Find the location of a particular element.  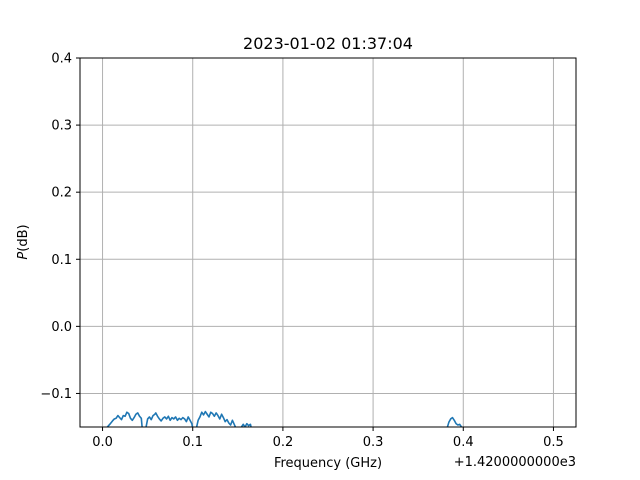

x-tick-labels: 0.0 0.1 0.2 0.3 0.4 0.5 is located at coordinates (328, 442).